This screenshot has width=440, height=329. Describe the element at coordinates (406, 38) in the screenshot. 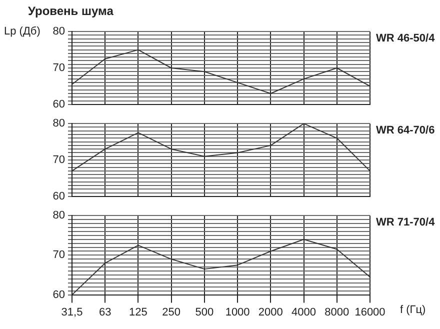

I see `text: WR 46-50/4` at that location.